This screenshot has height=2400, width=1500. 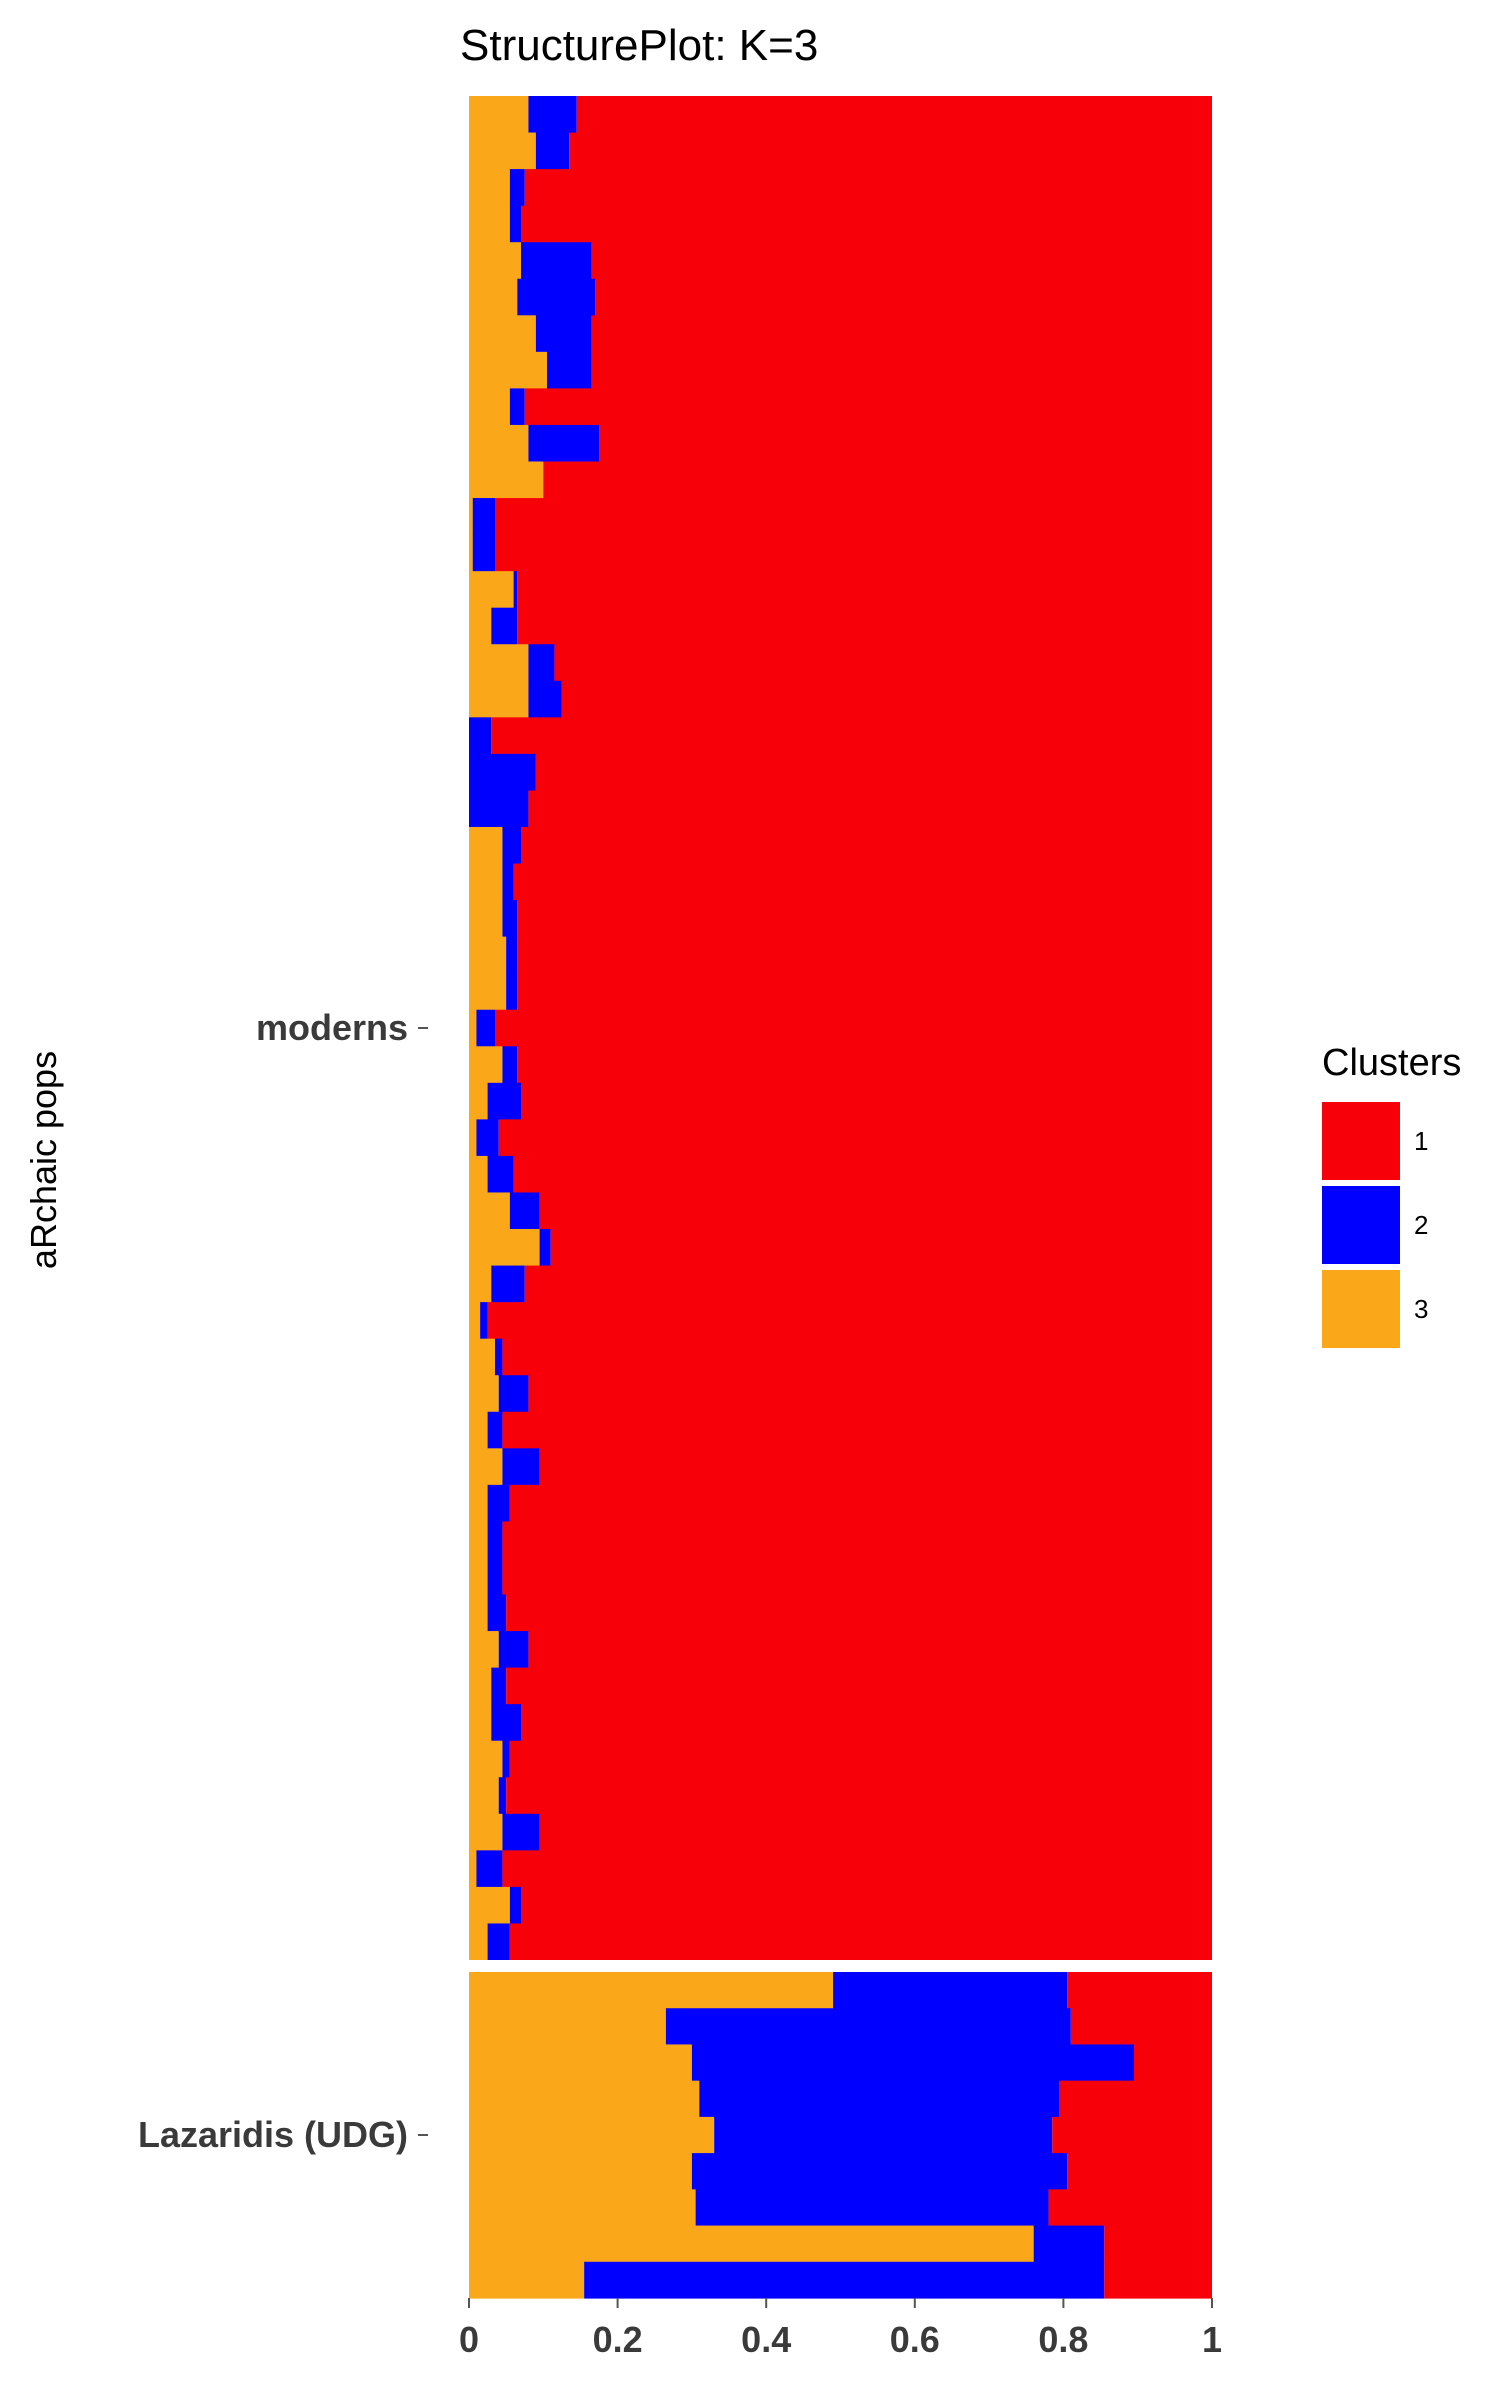 I want to click on x-tick-label: 0.6, so click(x=915, y=2339).